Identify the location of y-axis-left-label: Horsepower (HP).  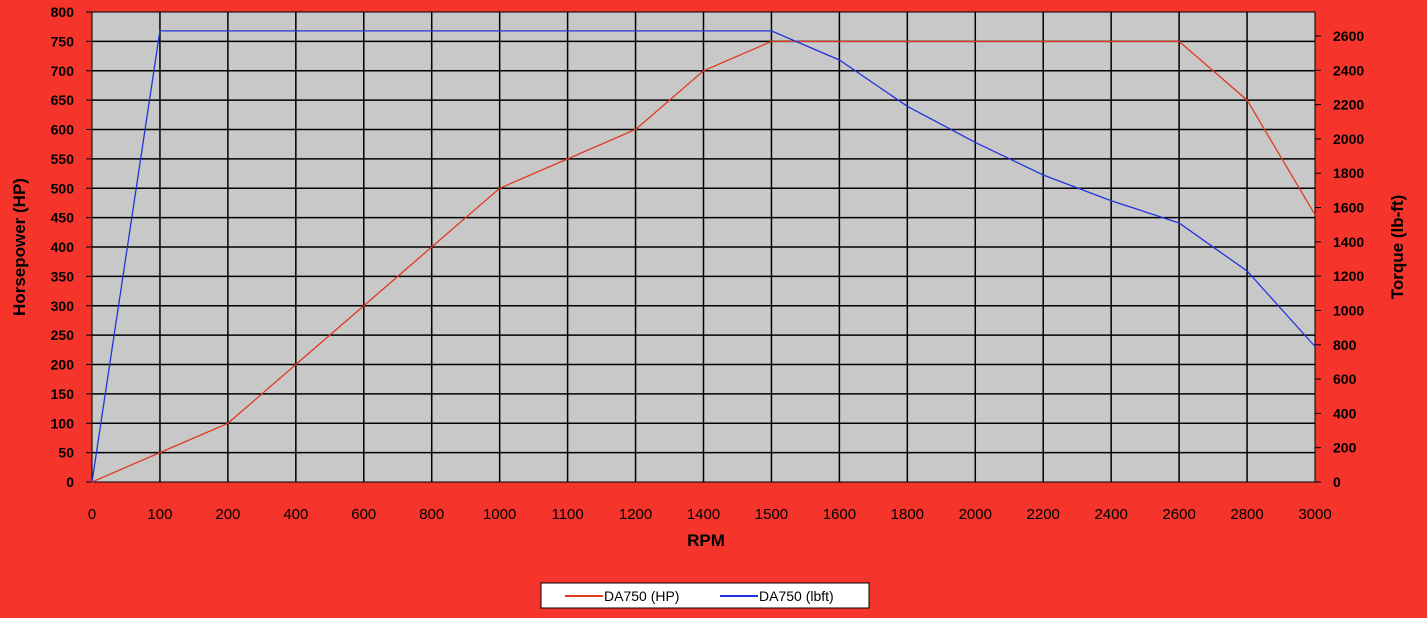
(19, 247).